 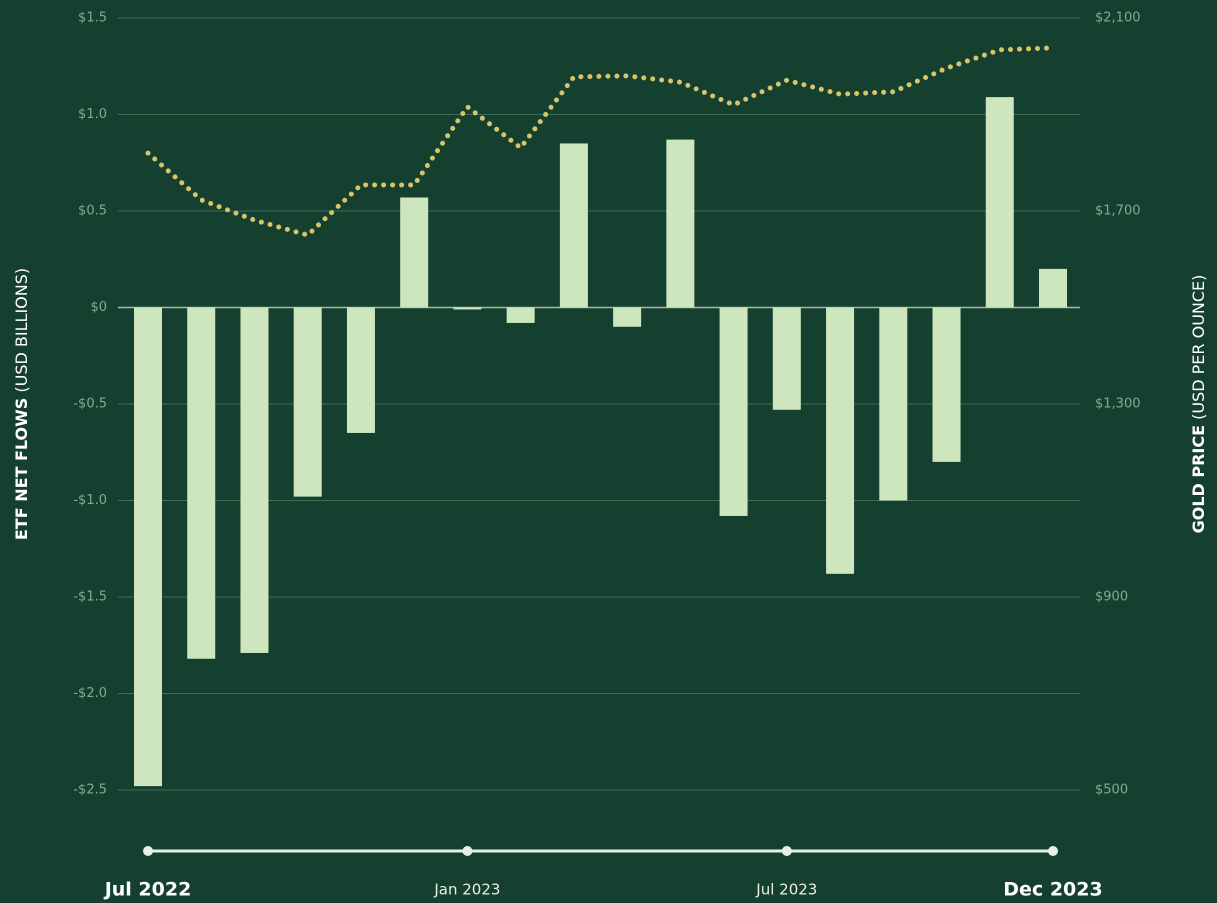 I want to click on y2-tick-label: $900, so click(x=1111, y=597).